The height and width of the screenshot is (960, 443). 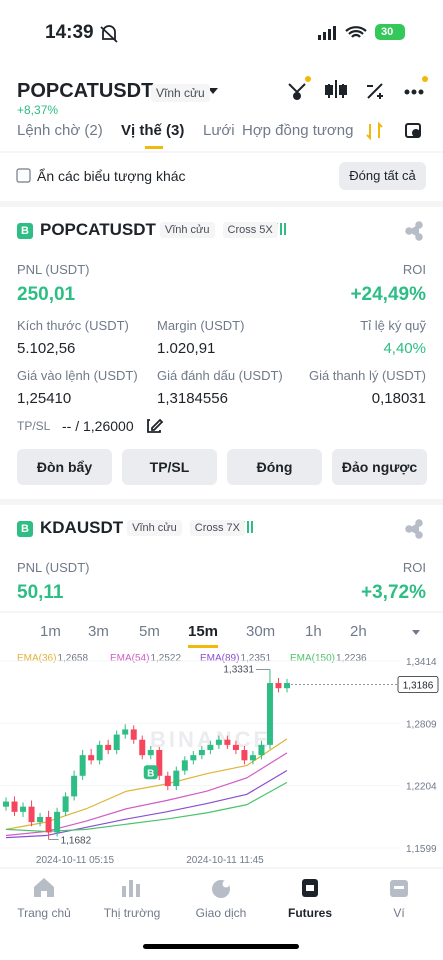 I want to click on last-price-label: 1,3186, so click(x=418, y=685).